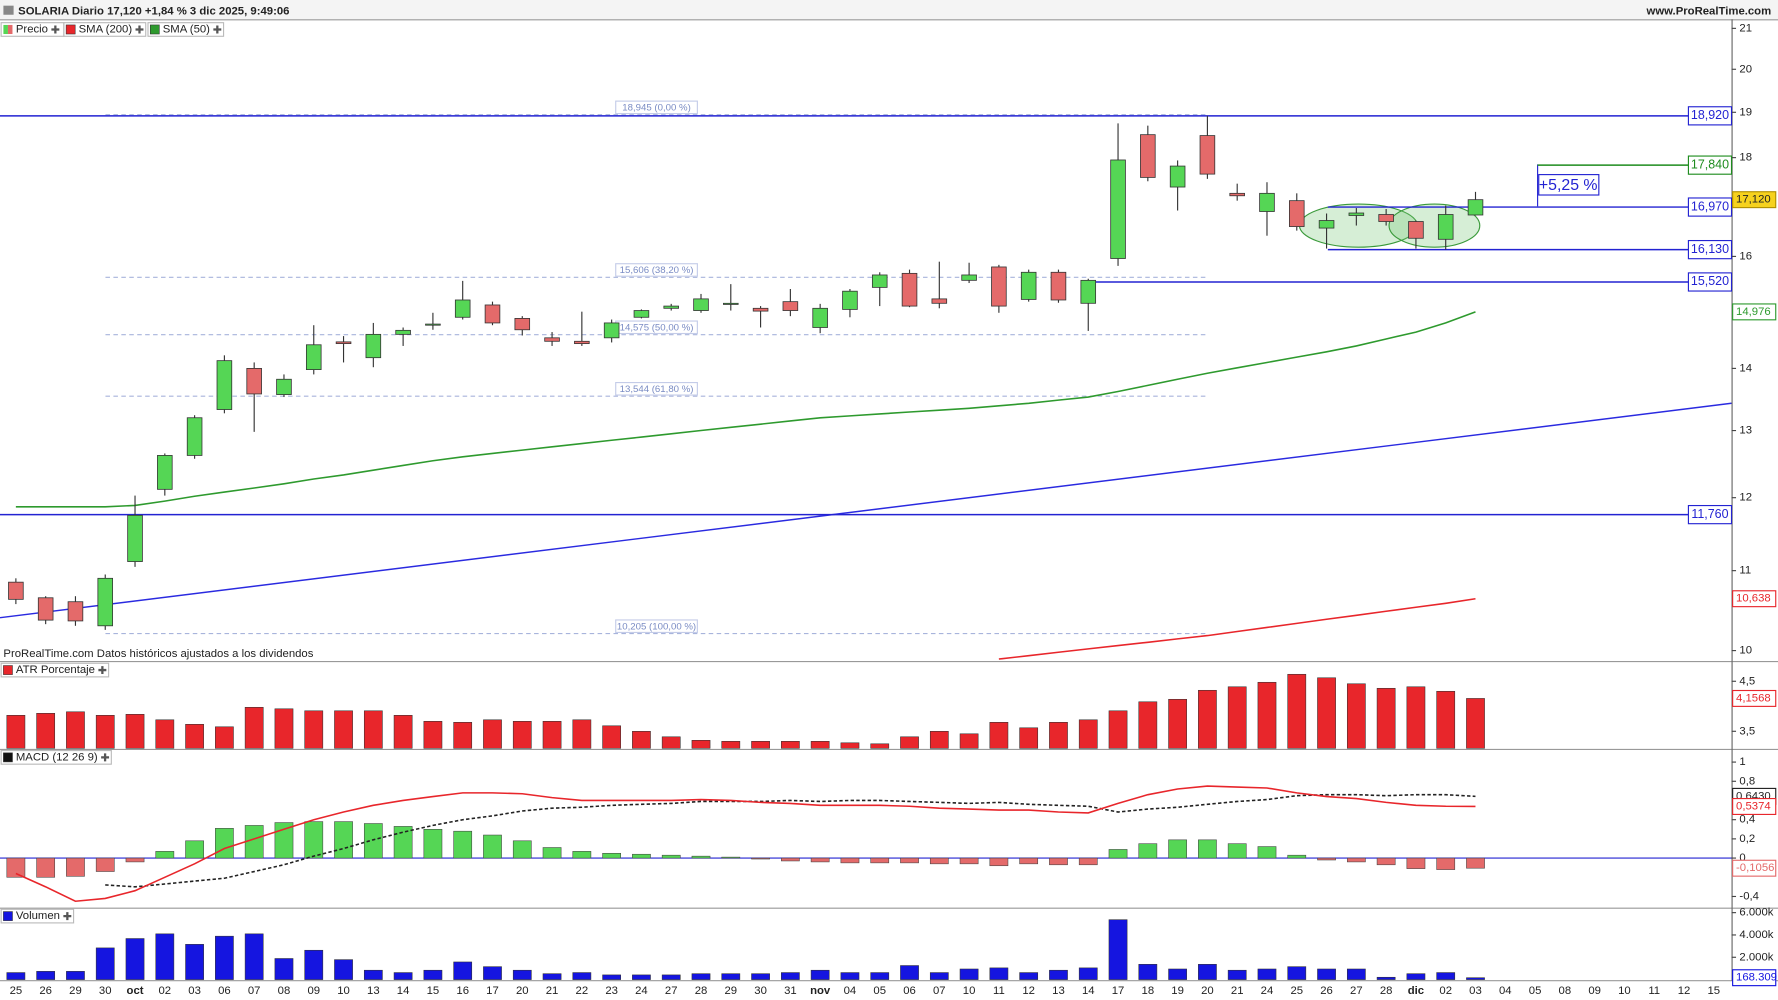 Image resolution: width=1778 pixels, height=1000 pixels. Describe the element at coordinates (1747, 731) in the screenshot. I see `y-tick-label: 3,5` at that location.